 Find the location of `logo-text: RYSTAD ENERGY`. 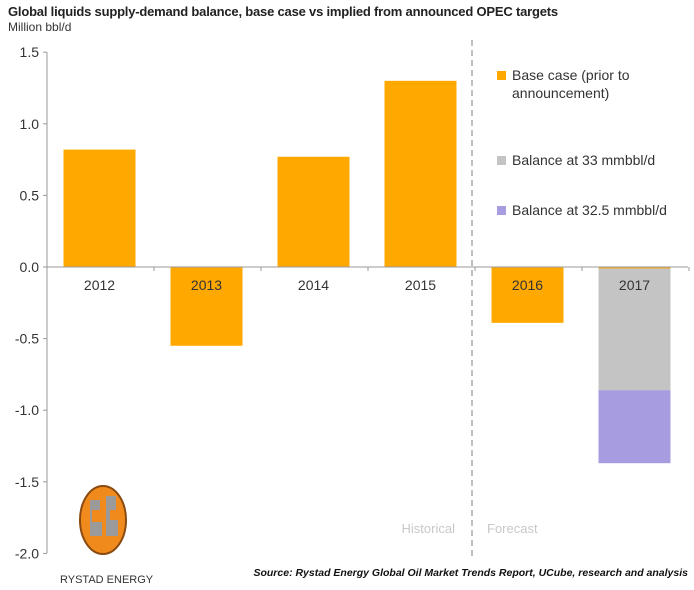

logo-text: RYSTAD ENERGY is located at coordinates (107, 580).